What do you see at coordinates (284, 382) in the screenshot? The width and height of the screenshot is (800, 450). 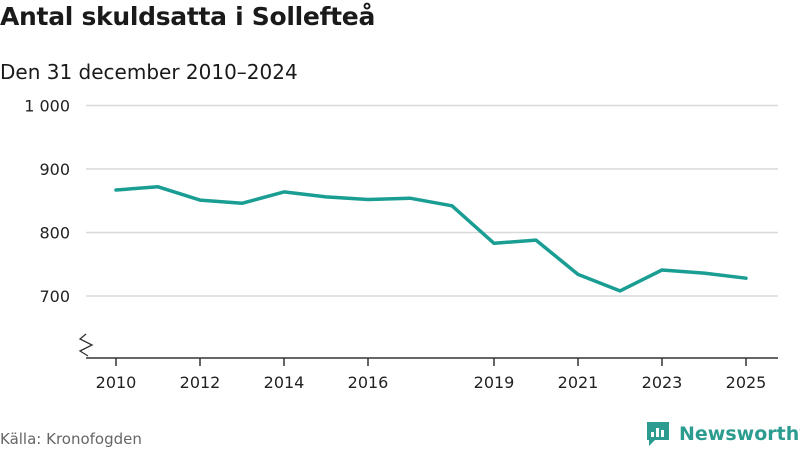 I see `x-tick-label: 2014` at bounding box center [284, 382].